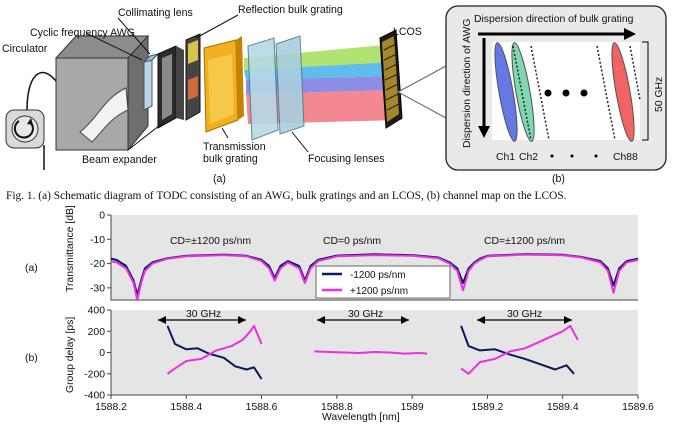 The image size is (674, 425). I want to click on plot-b-annotation-3: 30 GHz, so click(524, 314).